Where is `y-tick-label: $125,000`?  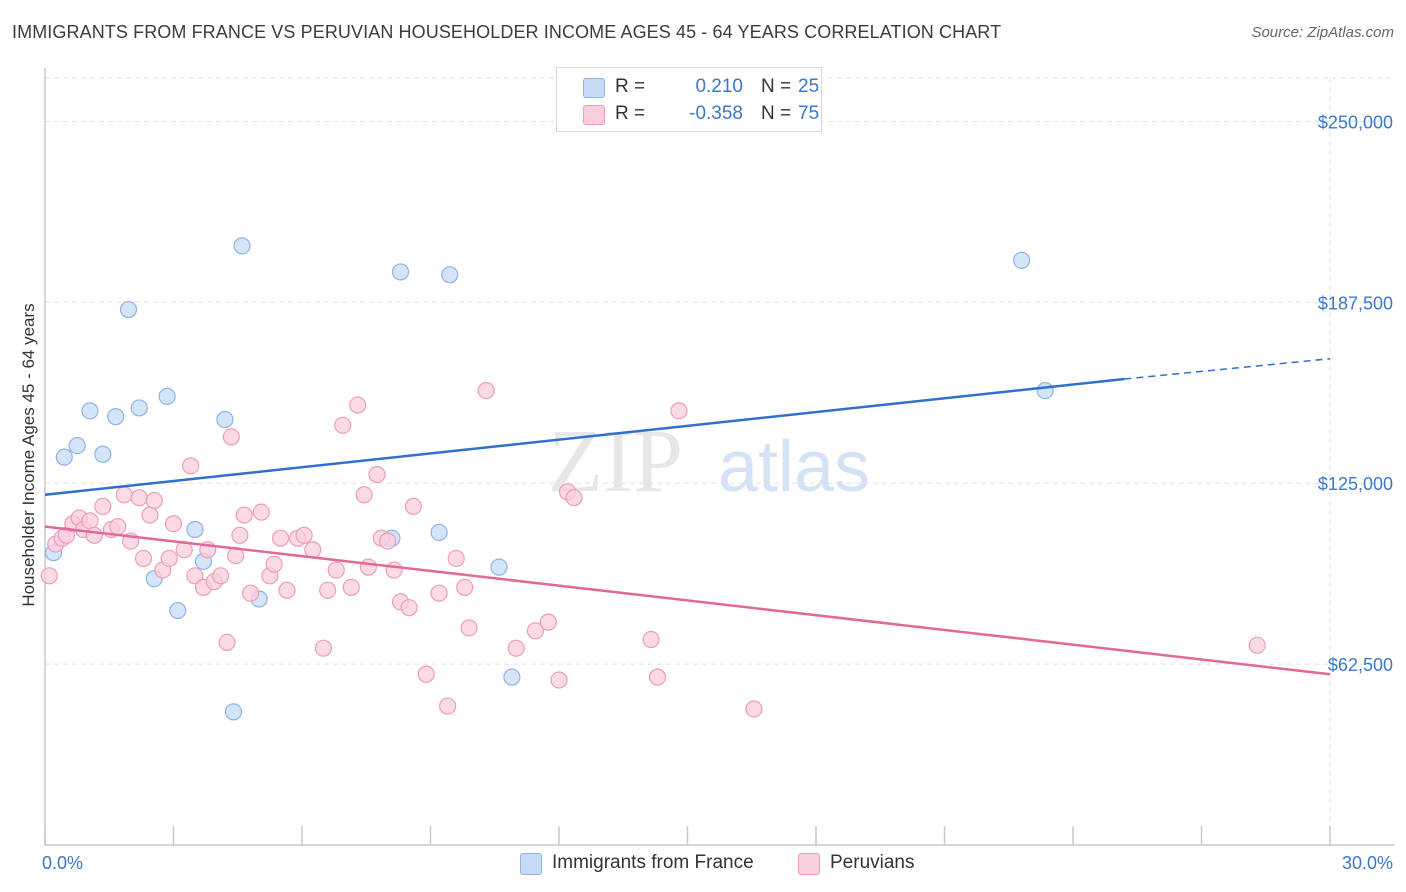
y-tick-label: $125,000 is located at coordinates (1355, 484).